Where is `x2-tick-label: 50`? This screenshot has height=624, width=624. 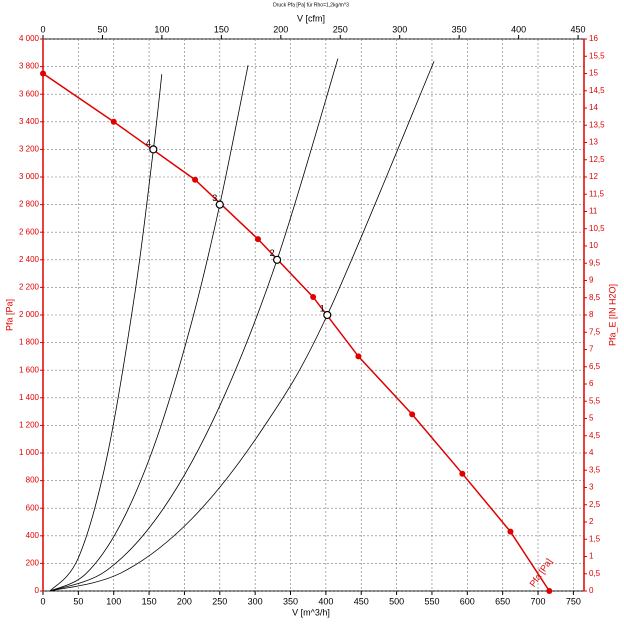
x2-tick-label: 50 is located at coordinates (102, 29).